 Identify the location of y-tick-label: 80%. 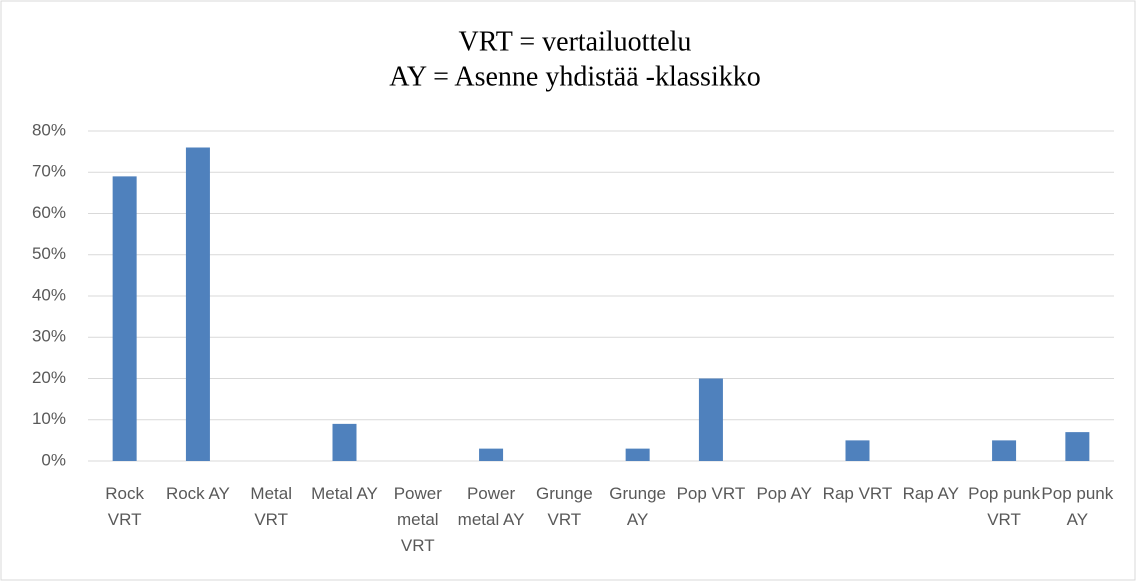
(49, 129).